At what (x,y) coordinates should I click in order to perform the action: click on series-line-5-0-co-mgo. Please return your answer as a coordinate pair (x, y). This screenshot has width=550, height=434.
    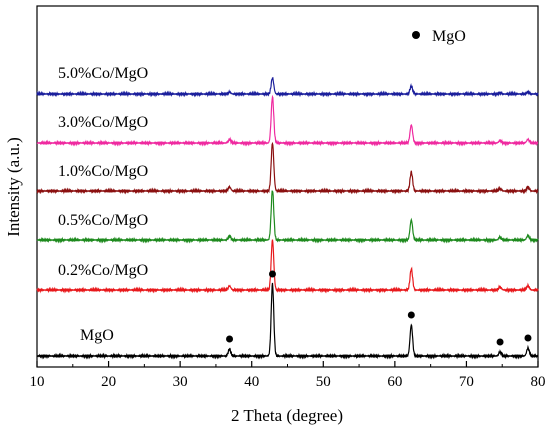
    Looking at the image, I should click on (287, 87).